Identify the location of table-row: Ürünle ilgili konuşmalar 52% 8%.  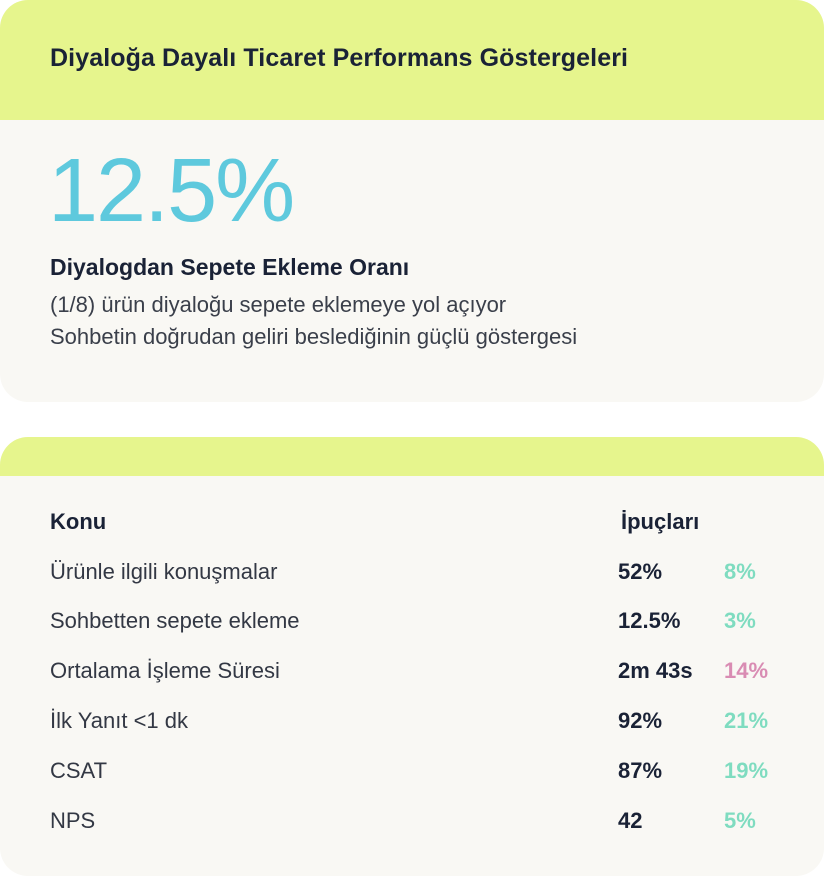
(420, 574).